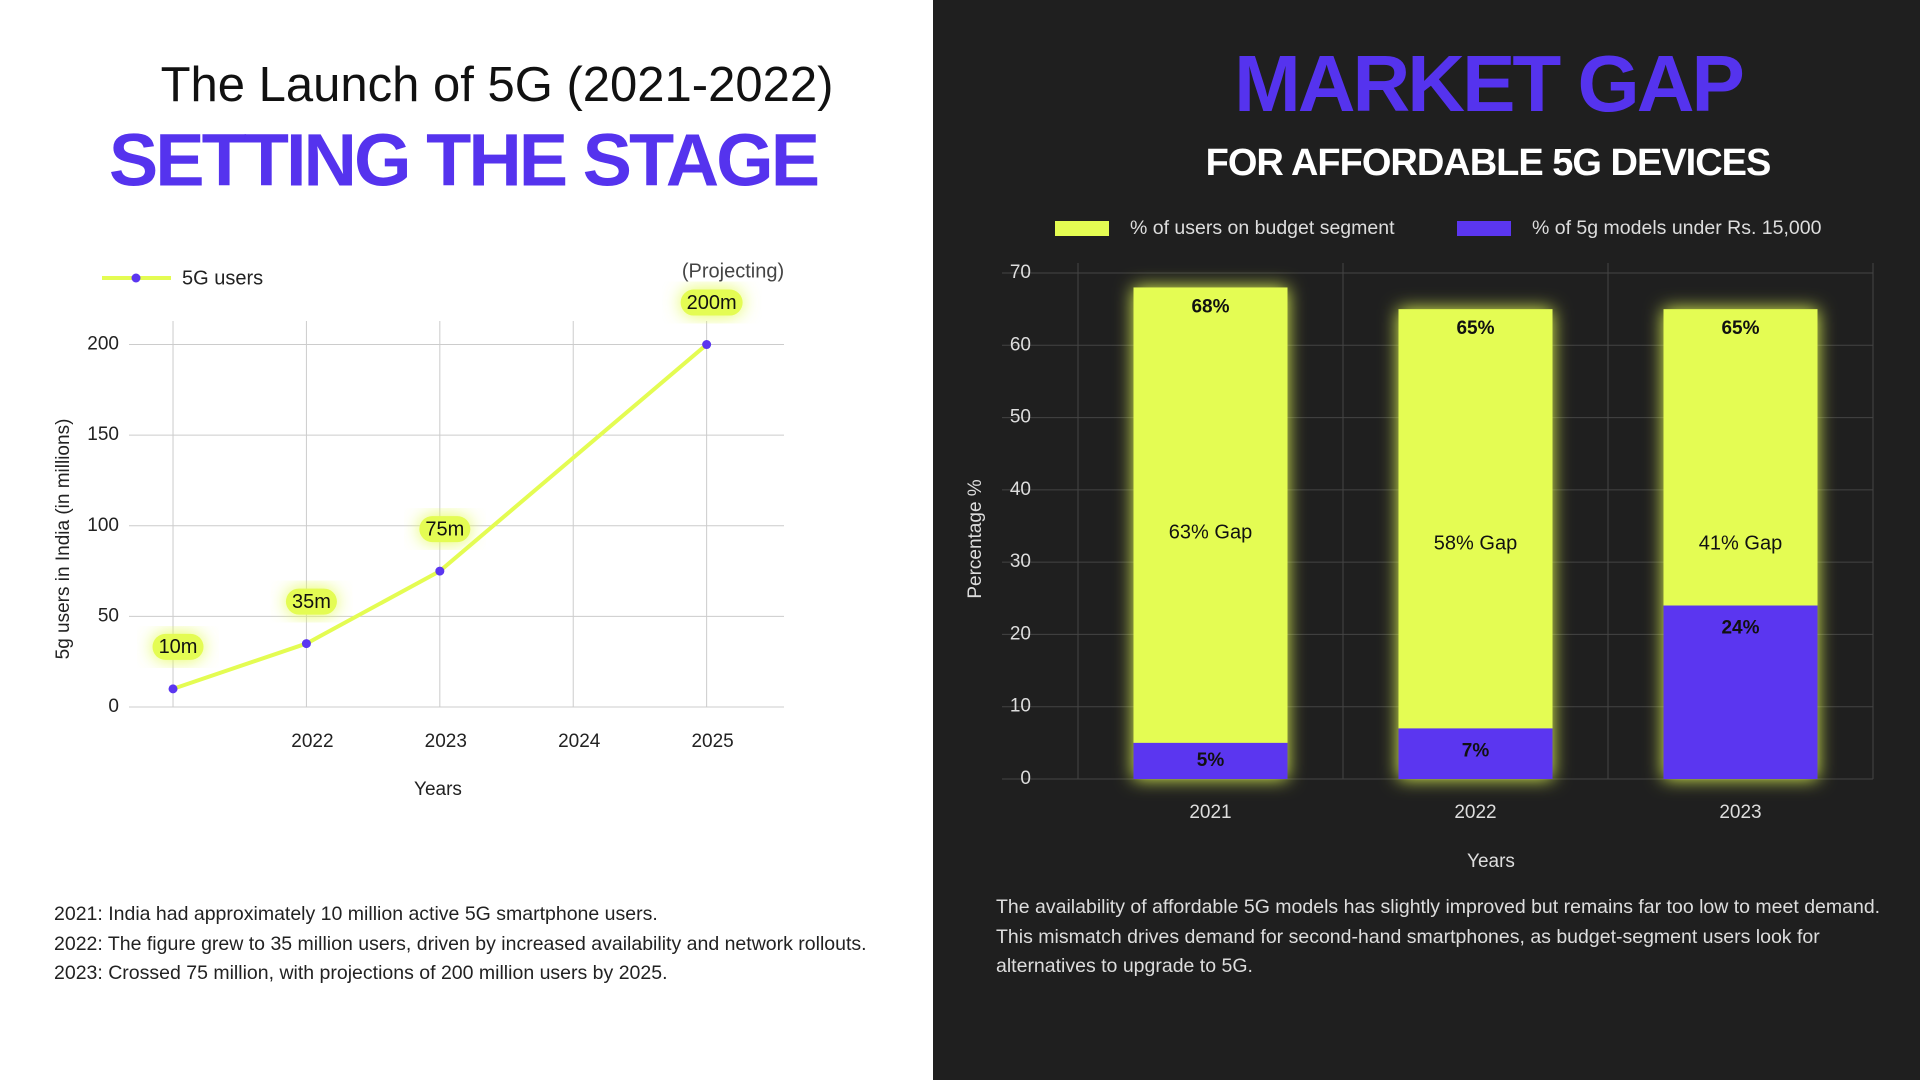 Image resolution: width=1920 pixels, height=1080 pixels. I want to click on legend-dot, so click(136, 278).